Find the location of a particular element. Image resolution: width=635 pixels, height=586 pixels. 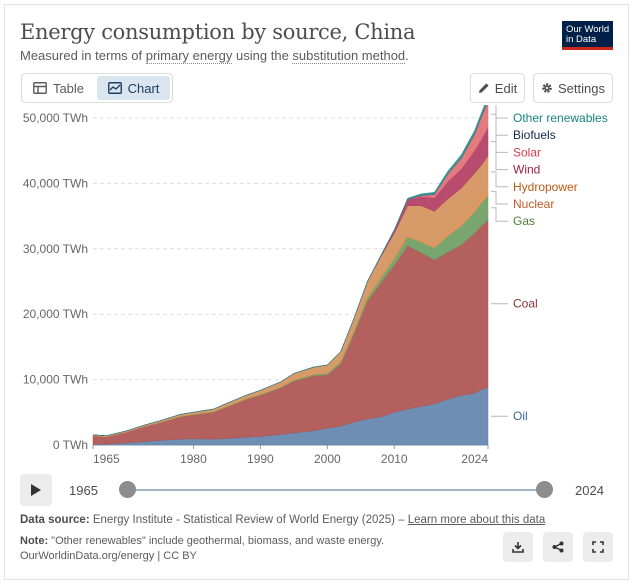

play-icon is located at coordinates (36, 490).